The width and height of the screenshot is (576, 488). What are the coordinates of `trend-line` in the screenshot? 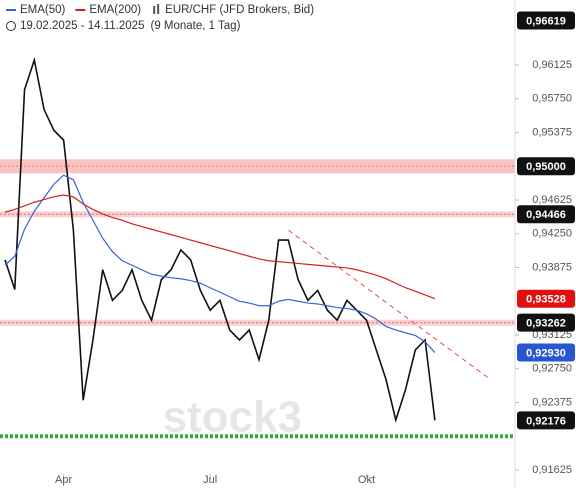 It's located at (389, 304).